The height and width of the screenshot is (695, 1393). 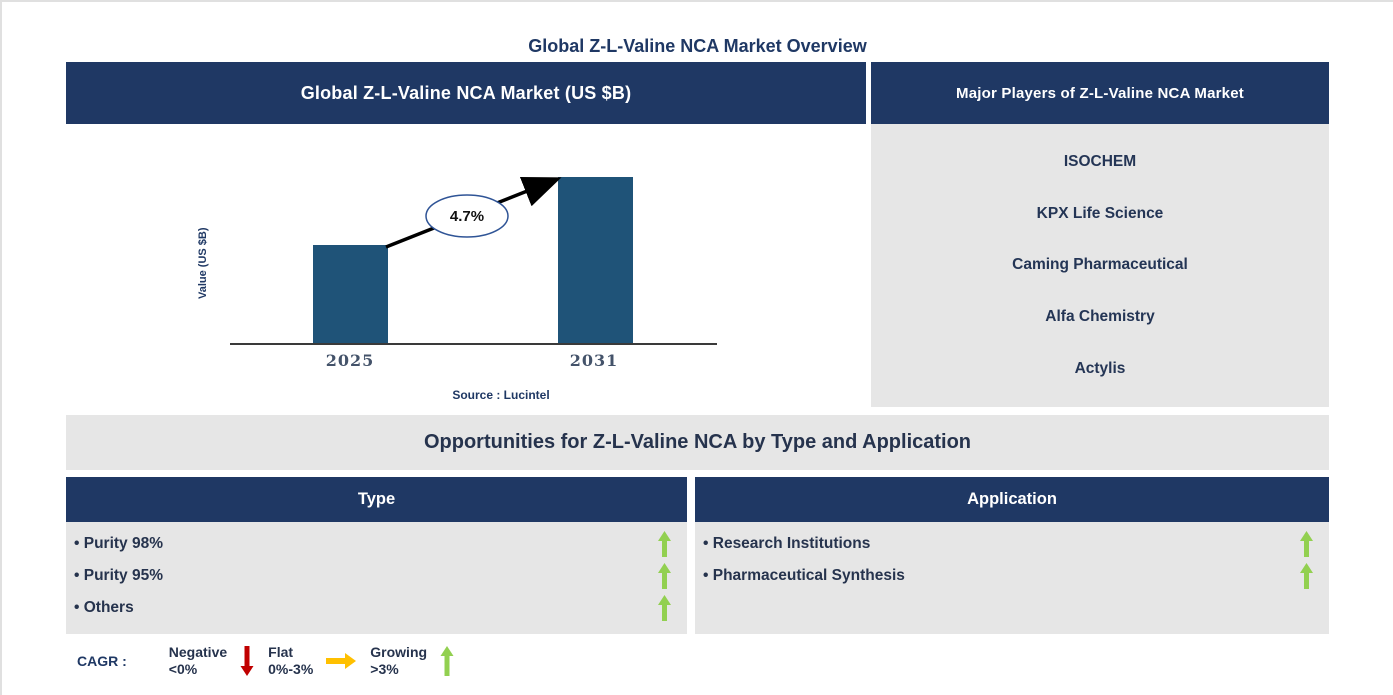 What do you see at coordinates (1012, 544) in the screenshot?
I see `list-item: Research Institutions` at bounding box center [1012, 544].